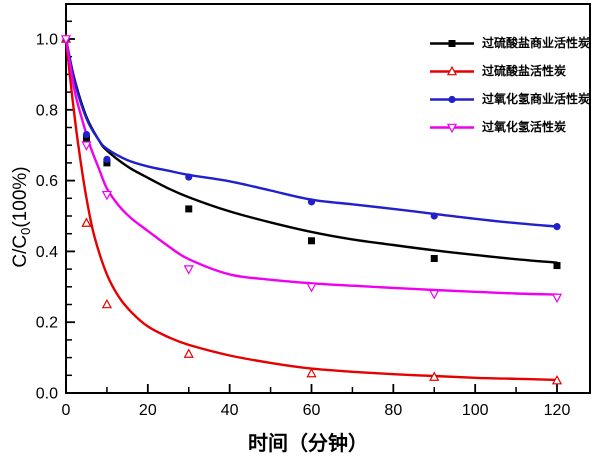 The height and width of the screenshot is (459, 600). Describe the element at coordinates (47, 394) in the screenshot. I see `y-tick-label: 0.0` at that location.